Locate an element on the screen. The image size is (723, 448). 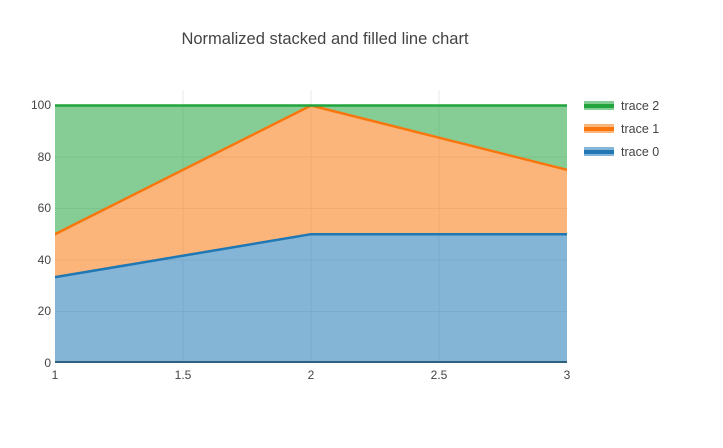
chart-title: Normalized stacked and filled line chart is located at coordinates (325, 39).